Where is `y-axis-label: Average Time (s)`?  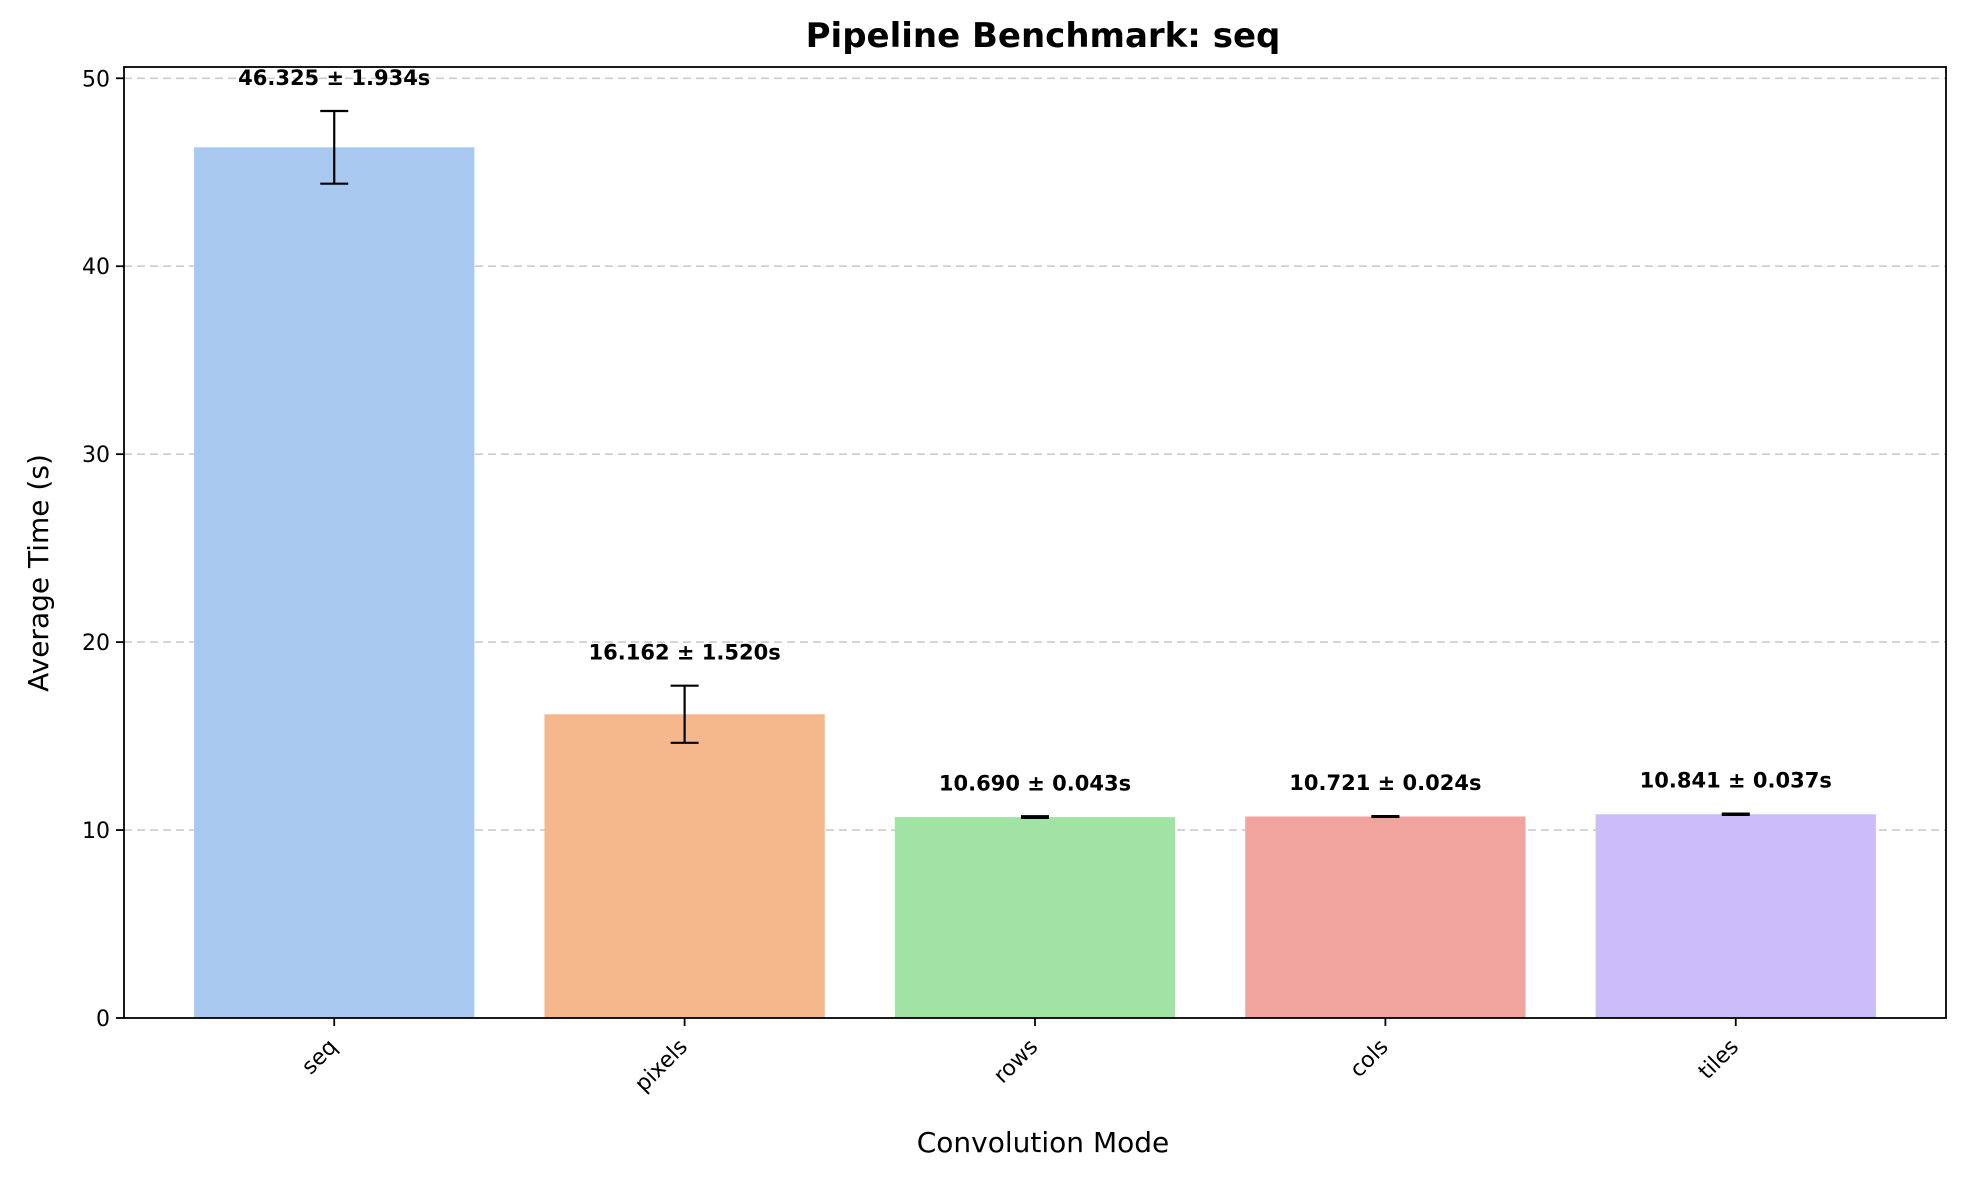 y-axis-label: Average Time (s) is located at coordinates (38, 573).